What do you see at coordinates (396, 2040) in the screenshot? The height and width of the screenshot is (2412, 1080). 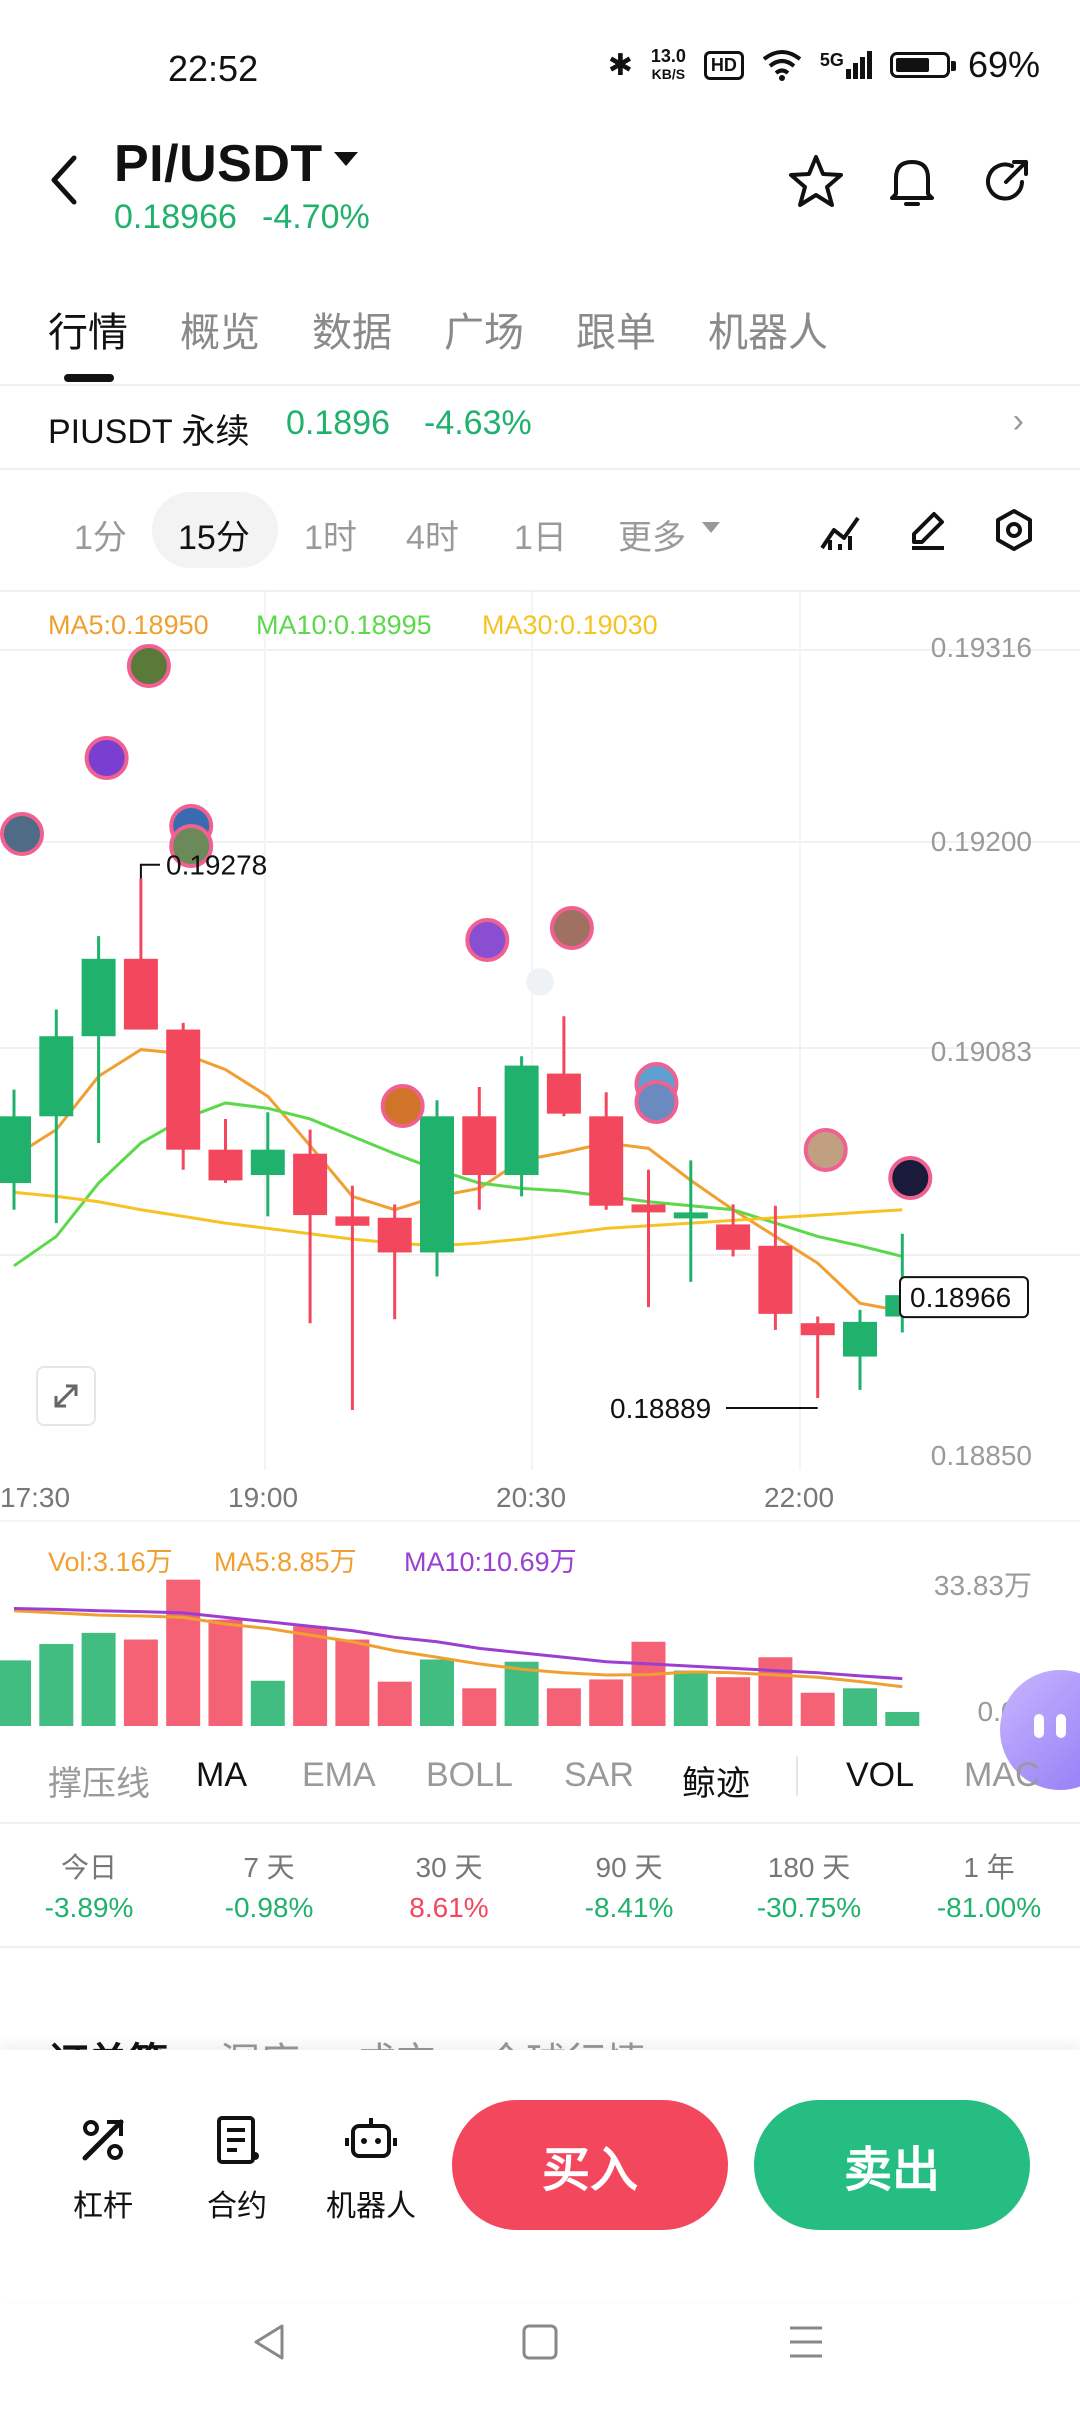 I see `subtab-trades: 成交` at bounding box center [396, 2040].